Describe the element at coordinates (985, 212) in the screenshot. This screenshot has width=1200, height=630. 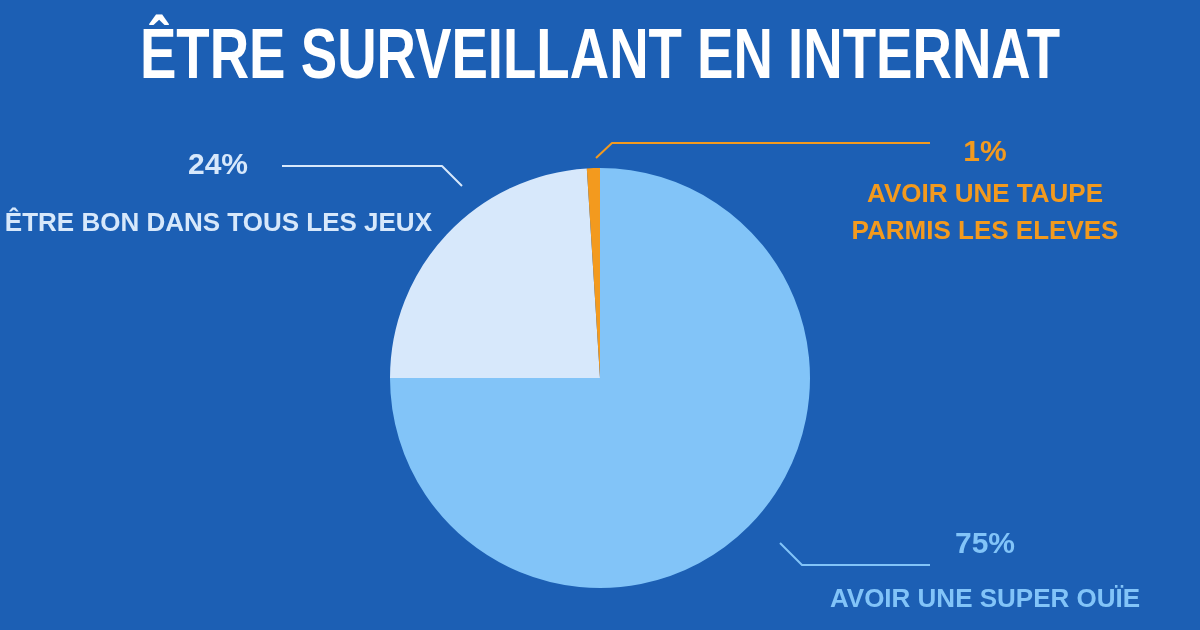
I see `slice-label: AVOIR UNE TAUPE PARMIS LES ELEVES` at that location.